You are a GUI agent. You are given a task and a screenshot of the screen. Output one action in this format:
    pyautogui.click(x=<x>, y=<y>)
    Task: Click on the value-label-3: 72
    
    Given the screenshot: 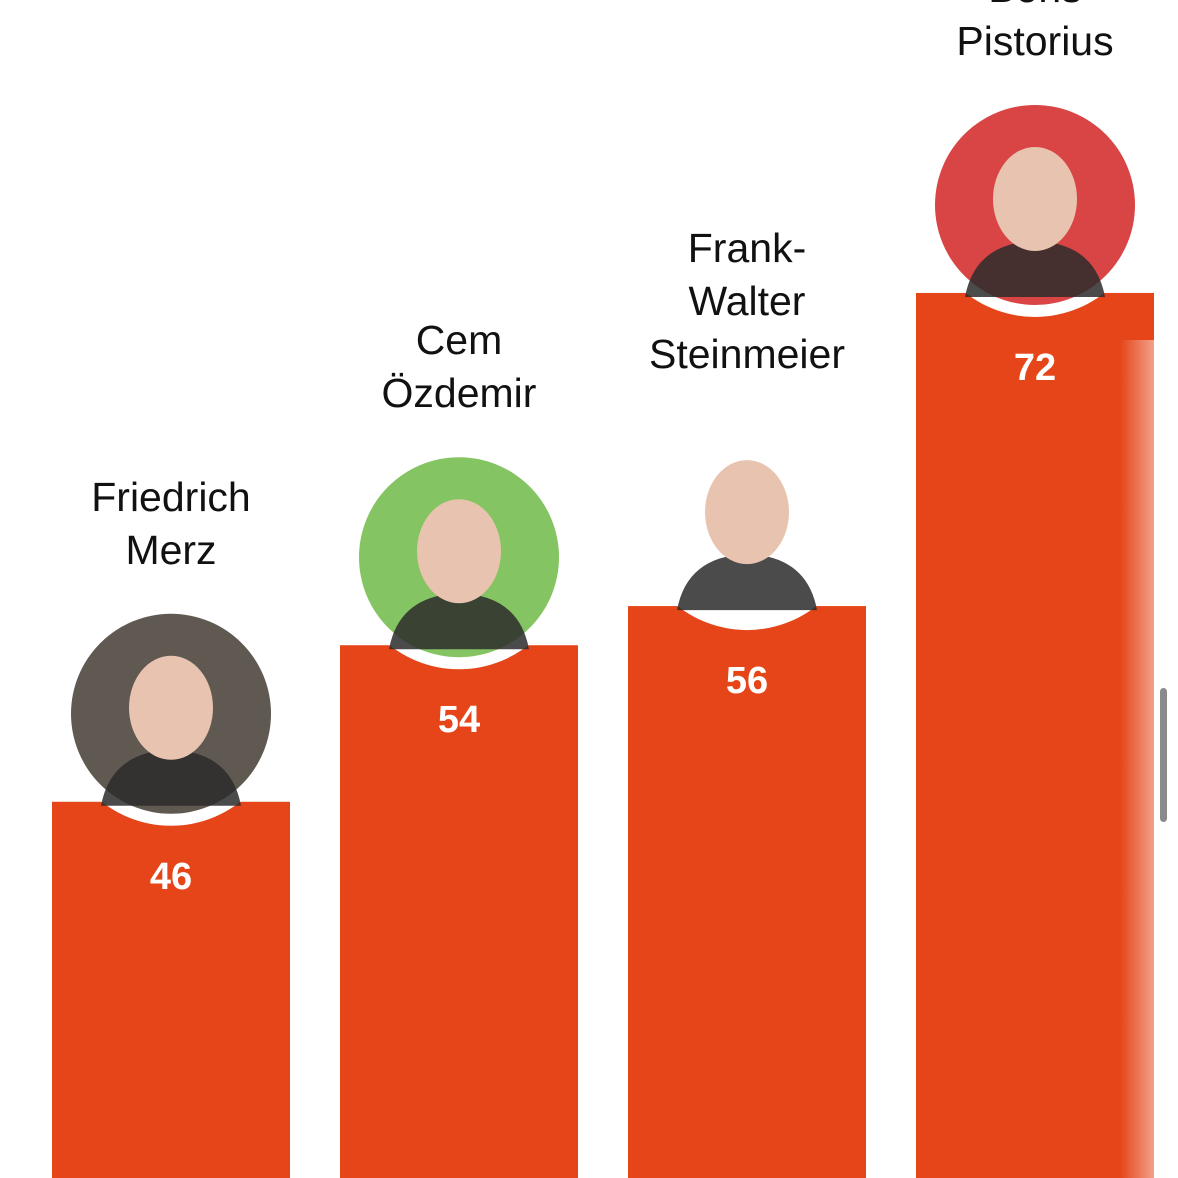 What is the action you would take?
    pyautogui.click(x=1035, y=368)
    